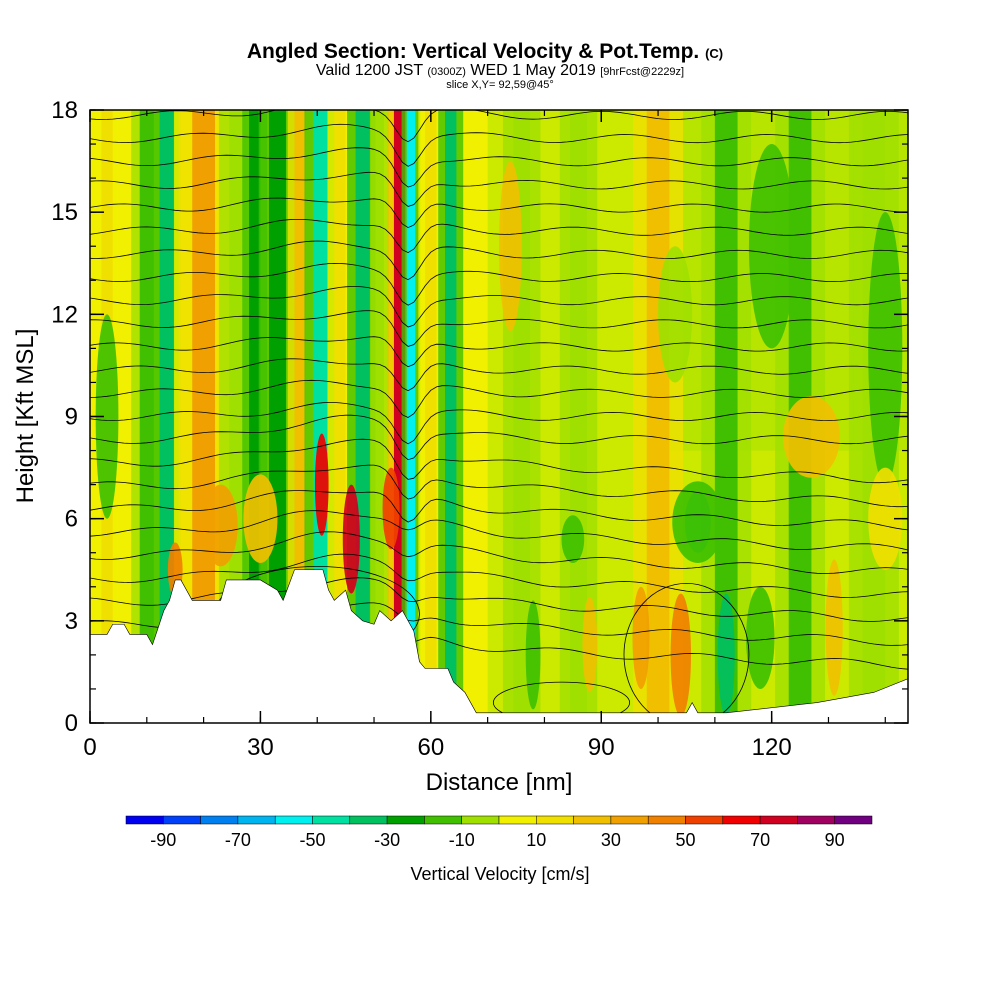  What do you see at coordinates (71, 519) in the screenshot?
I see `y-tick-label: 6` at bounding box center [71, 519].